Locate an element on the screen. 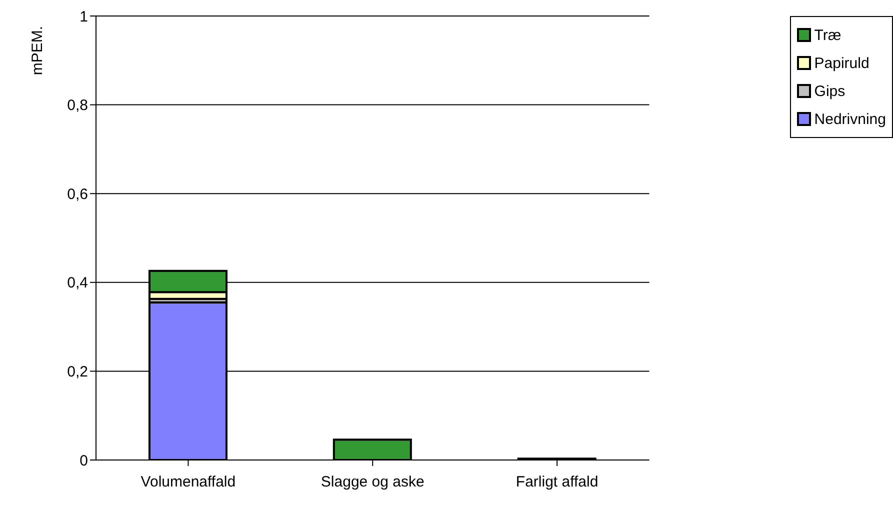  x-tick-label: Volumenaffald is located at coordinates (188, 482).